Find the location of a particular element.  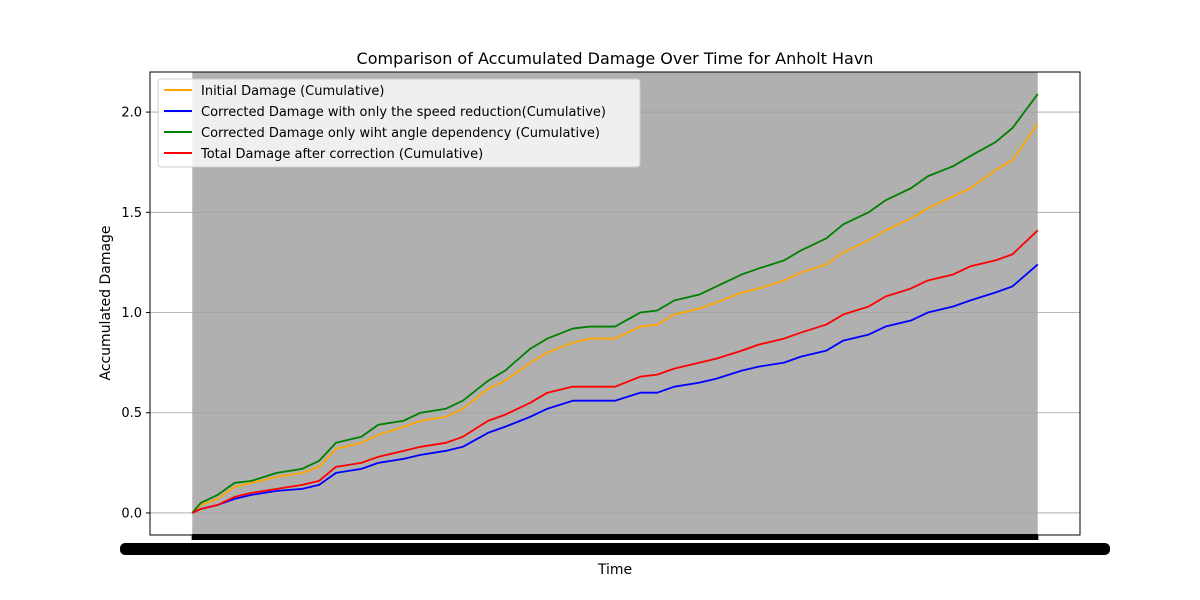

x-tick-band is located at coordinates (615, 537).